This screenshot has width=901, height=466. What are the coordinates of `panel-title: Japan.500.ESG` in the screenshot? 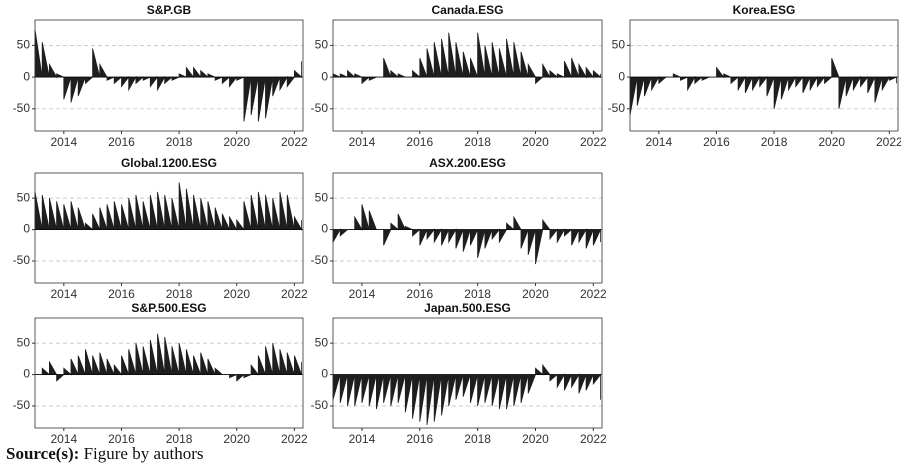 It's located at (467, 308).